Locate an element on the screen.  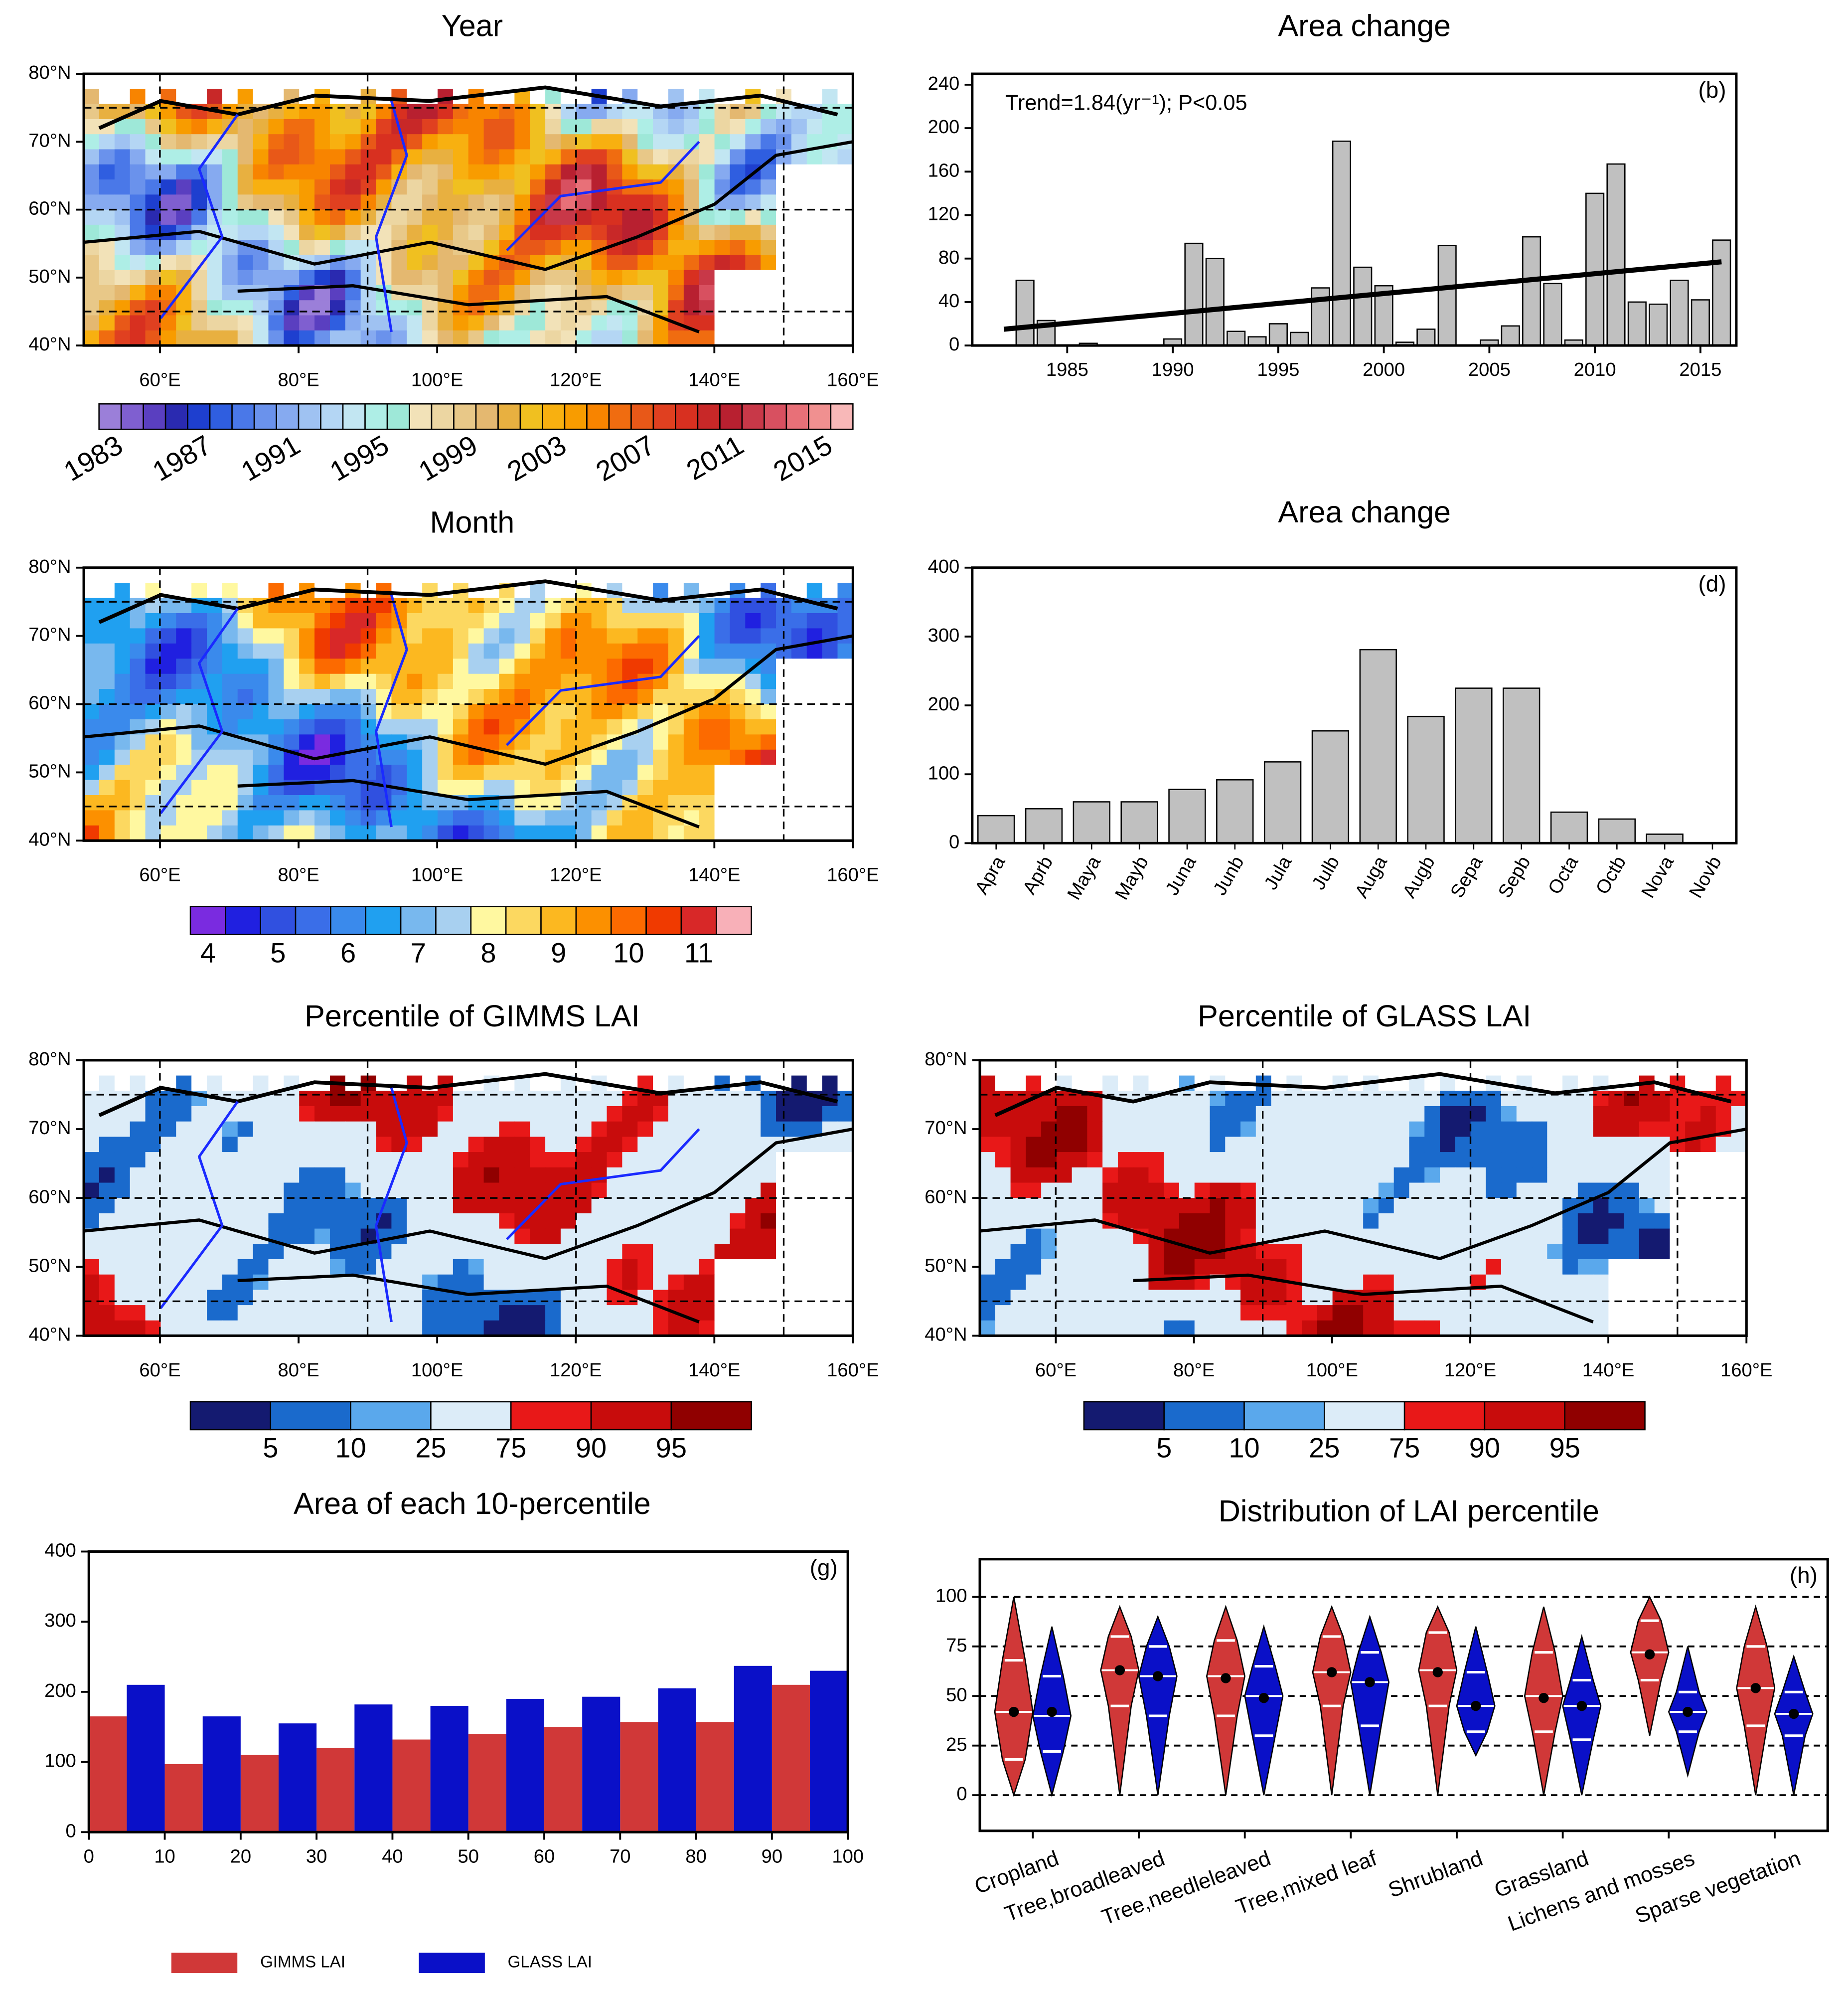
x-tick-label: 160°E is located at coordinates (853, 379).